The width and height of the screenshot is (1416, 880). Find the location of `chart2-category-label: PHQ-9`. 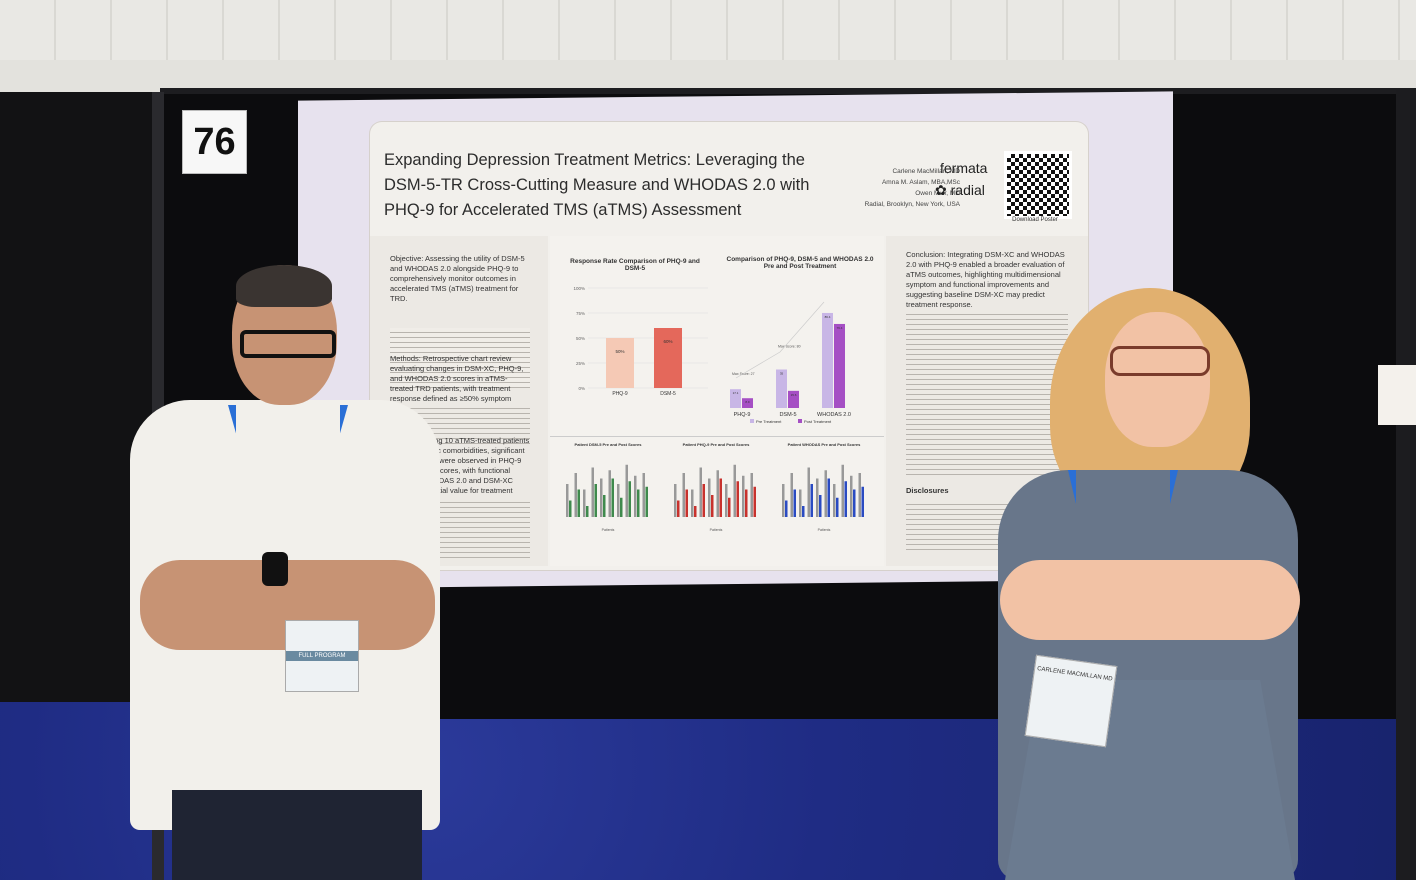

chart2-category-label: PHQ-9 is located at coordinates (742, 415).